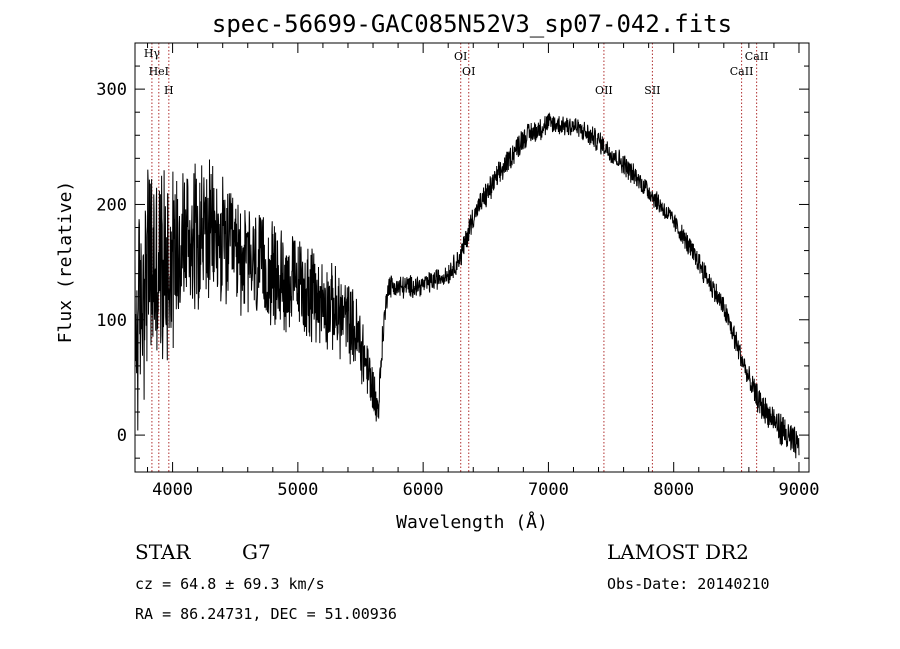 This screenshot has width=900, height=649. I want to click on spectral-line-label: SII, so click(652, 90).